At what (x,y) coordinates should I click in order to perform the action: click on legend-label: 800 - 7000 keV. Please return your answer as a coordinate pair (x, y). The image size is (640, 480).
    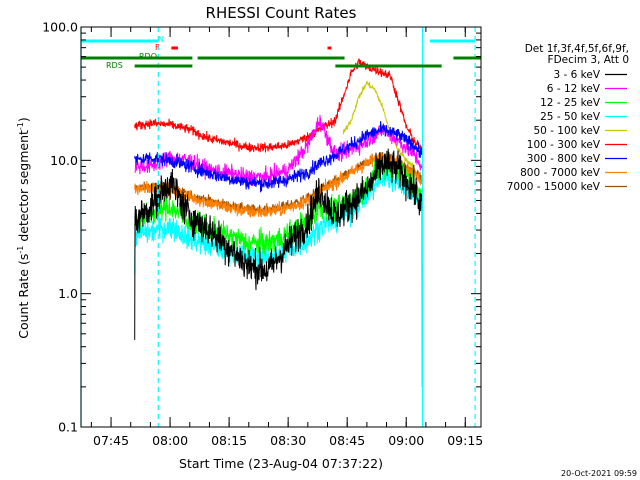
    Looking at the image, I should click on (560, 173).